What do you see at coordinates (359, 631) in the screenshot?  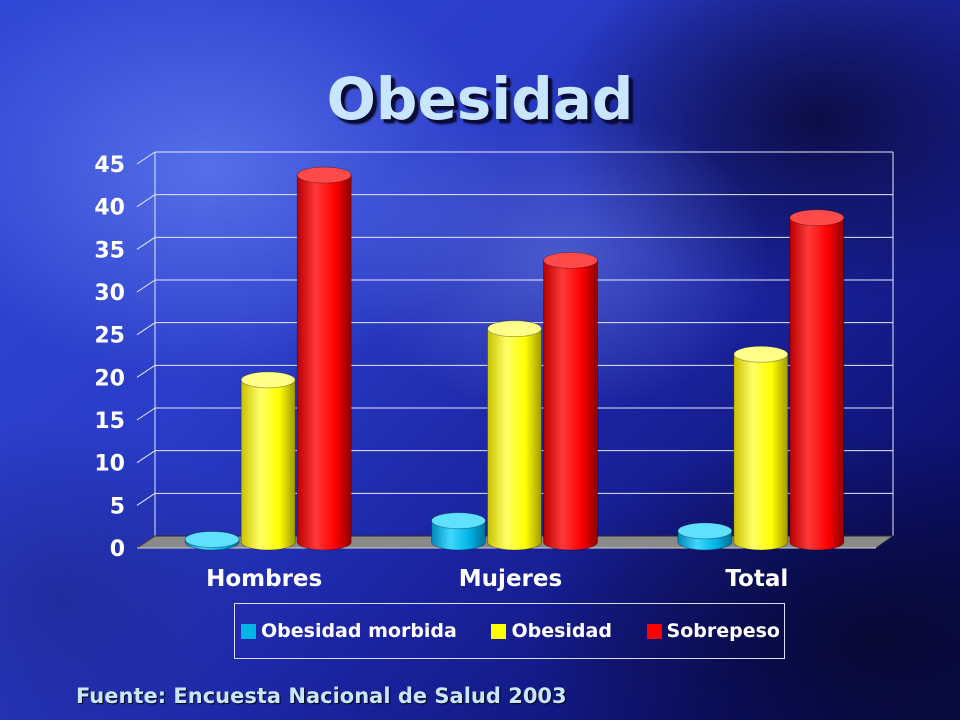 I see `legend-label: Obesidad morbida` at bounding box center [359, 631].